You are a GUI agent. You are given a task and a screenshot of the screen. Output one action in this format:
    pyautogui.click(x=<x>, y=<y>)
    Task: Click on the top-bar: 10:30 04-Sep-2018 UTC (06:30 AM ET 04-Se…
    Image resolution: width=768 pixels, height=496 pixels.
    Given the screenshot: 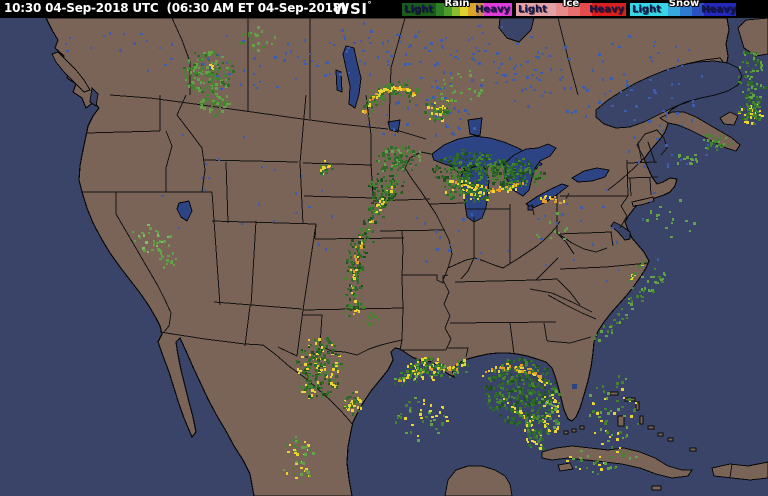 What is the action you would take?
    pyautogui.click(x=384, y=9)
    